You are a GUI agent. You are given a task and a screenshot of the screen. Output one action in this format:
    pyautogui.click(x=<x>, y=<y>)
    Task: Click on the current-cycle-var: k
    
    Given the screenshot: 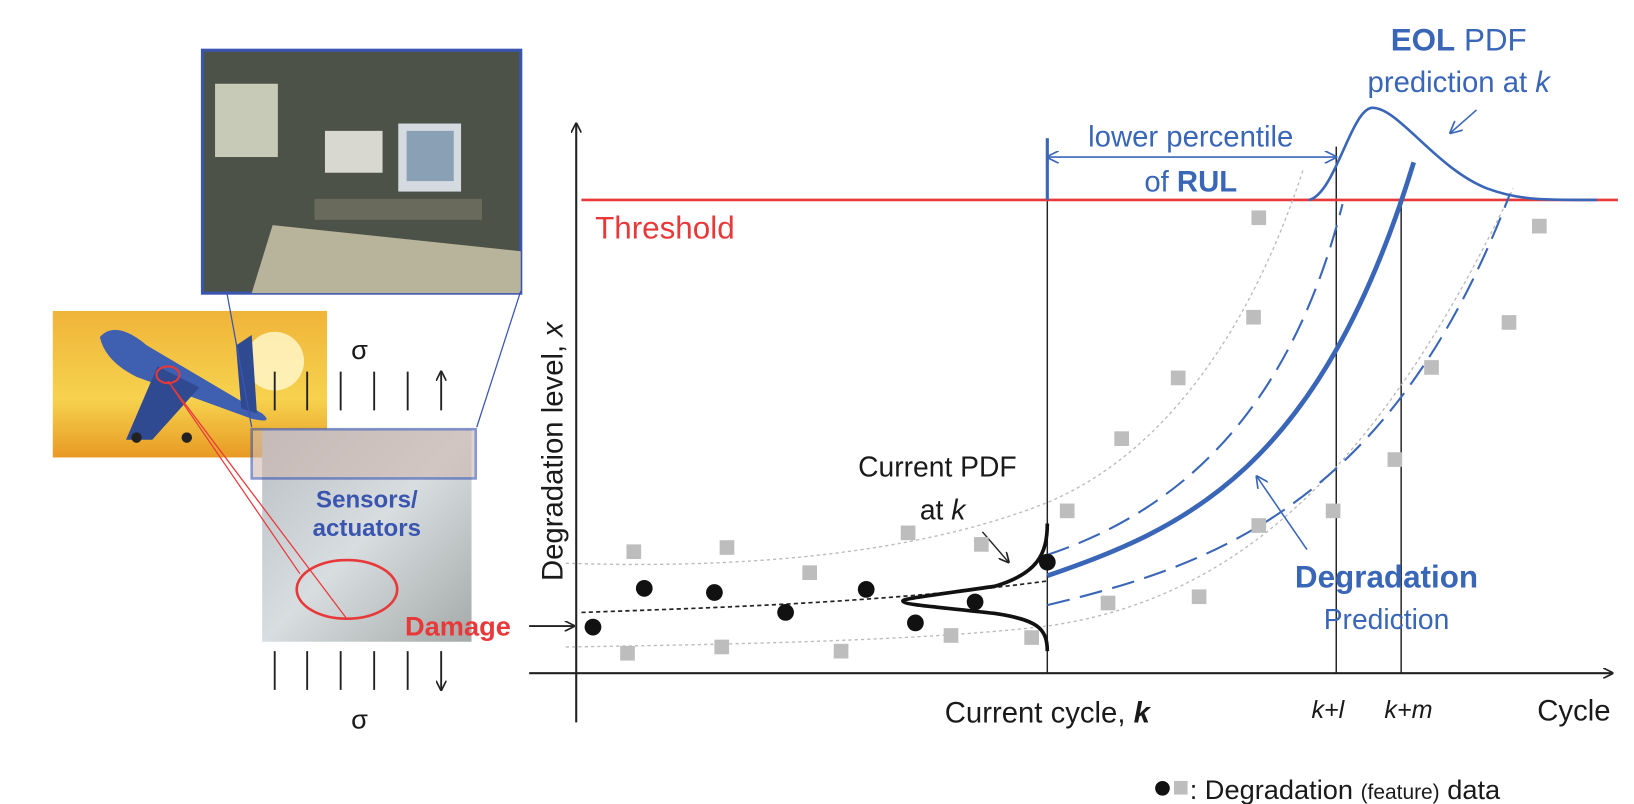 What is the action you would take?
    pyautogui.click(x=1143, y=712)
    